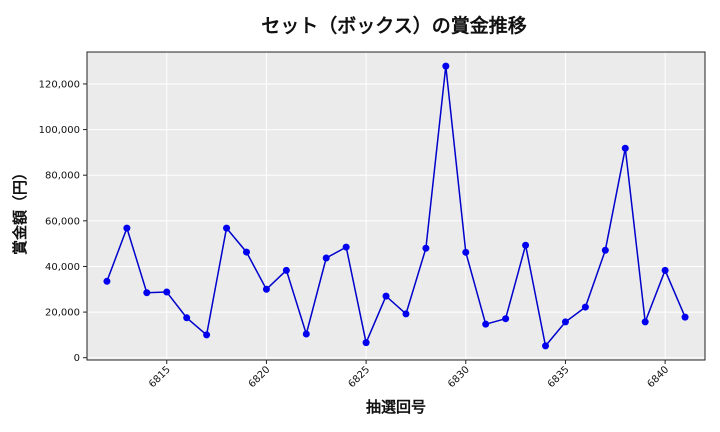  I want to click on y-tick-label: 20,000, so click(62, 313).